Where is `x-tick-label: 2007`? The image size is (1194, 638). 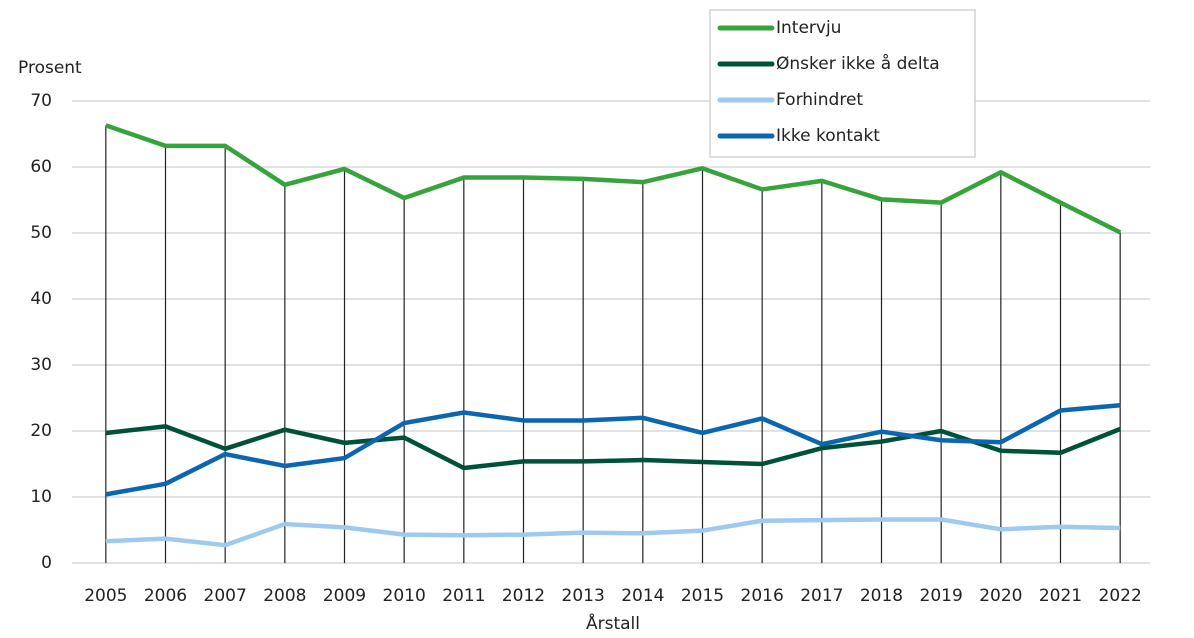
x-tick-label: 2007 is located at coordinates (225, 596).